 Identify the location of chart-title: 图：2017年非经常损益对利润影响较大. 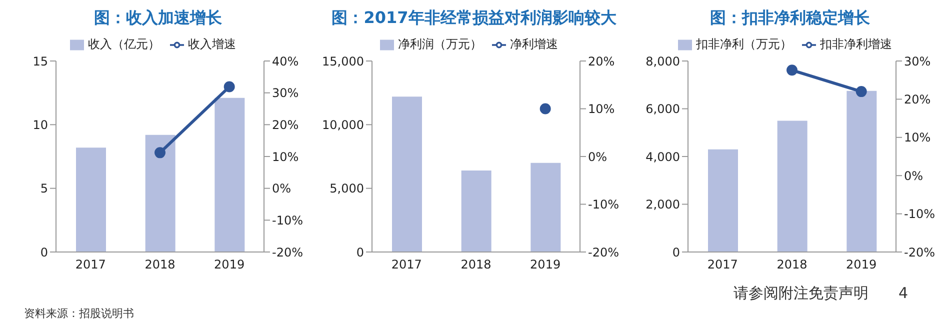
(474, 18).